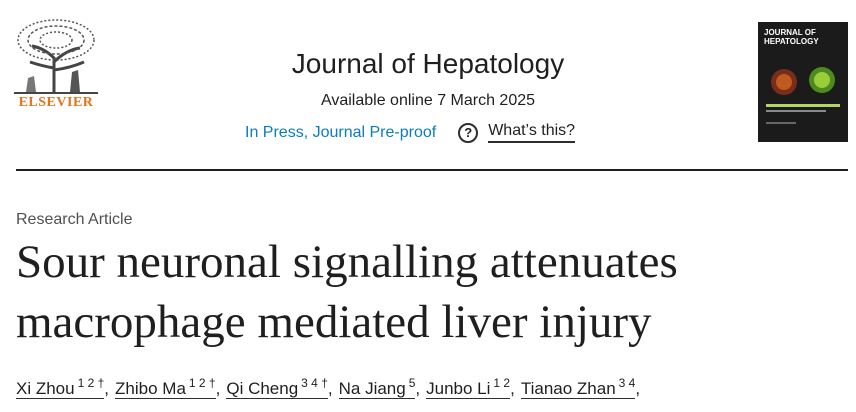  Describe the element at coordinates (56, 102) in the screenshot. I see `publisher-name: ELSEVIER` at that location.